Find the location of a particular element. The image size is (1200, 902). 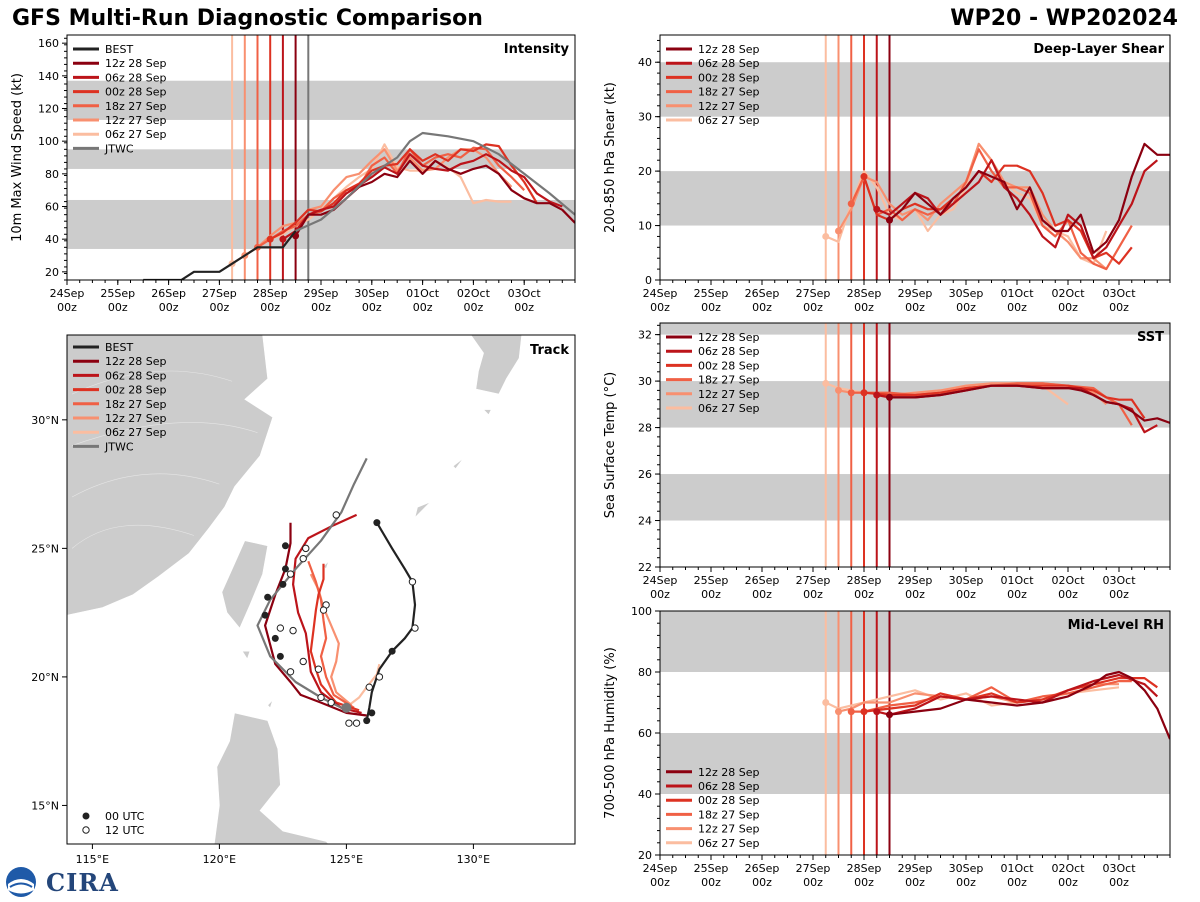

jtwc-current-marker is located at coordinates (346, 707).